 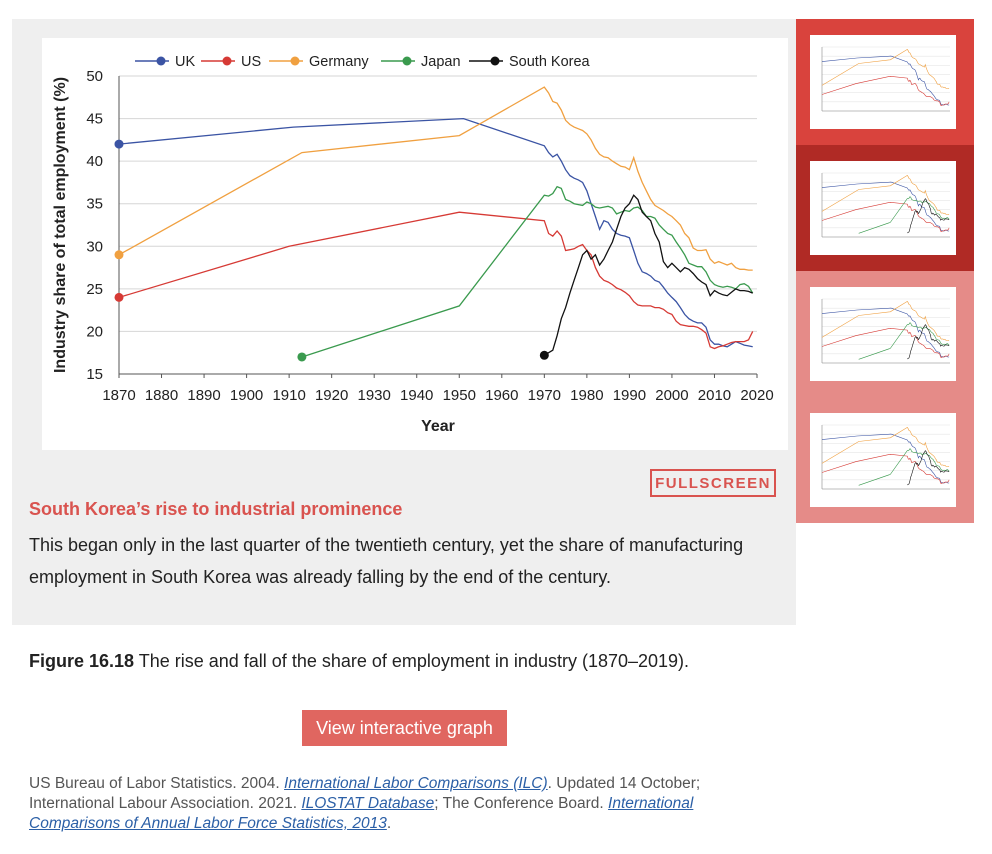 What do you see at coordinates (60, 225) in the screenshot?
I see `y-axis-label: Industry share of total employment (%)` at bounding box center [60, 225].